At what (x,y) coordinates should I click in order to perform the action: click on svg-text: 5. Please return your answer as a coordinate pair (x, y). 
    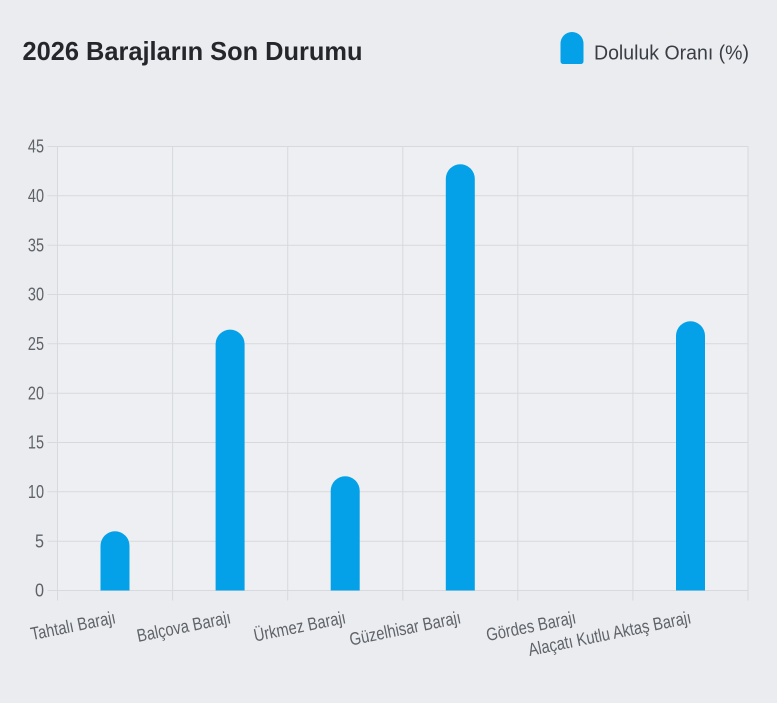
    Looking at the image, I should click on (39, 541).